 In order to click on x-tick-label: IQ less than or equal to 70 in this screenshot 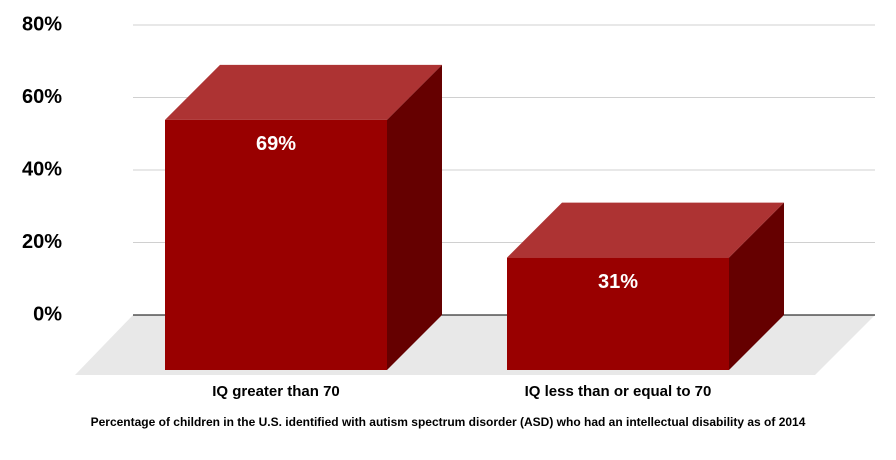, I will do `click(618, 391)`.